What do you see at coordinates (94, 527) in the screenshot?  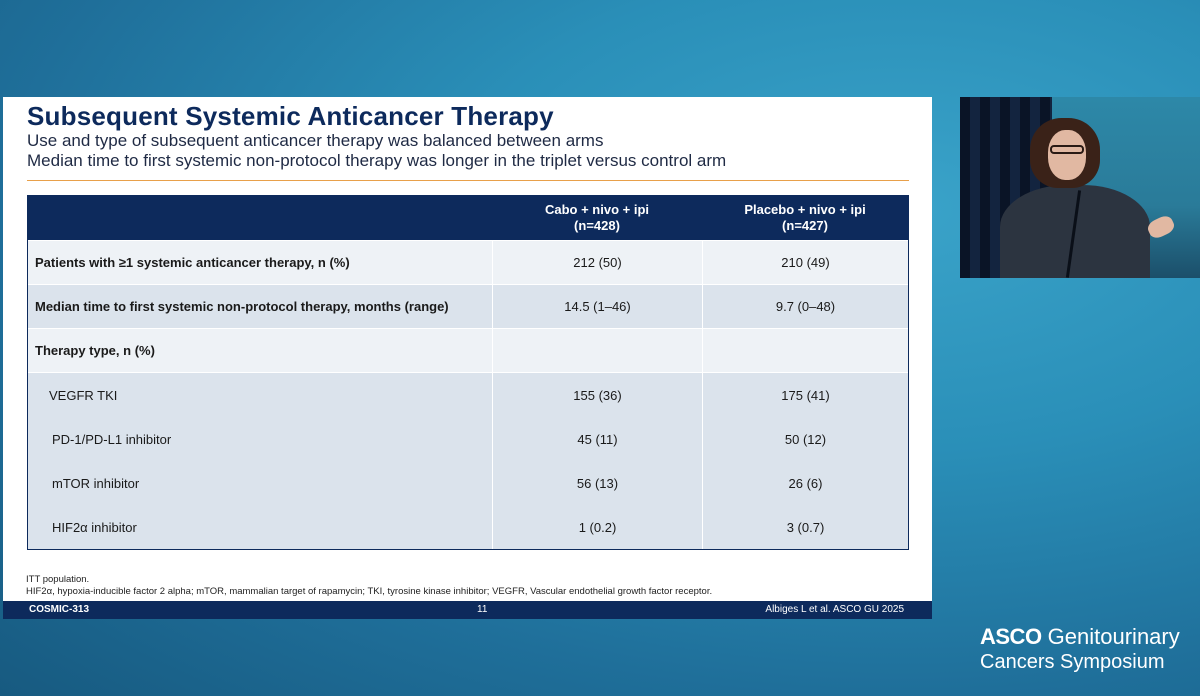 I see `row-label: HIF2α inhibitor` at bounding box center [94, 527].